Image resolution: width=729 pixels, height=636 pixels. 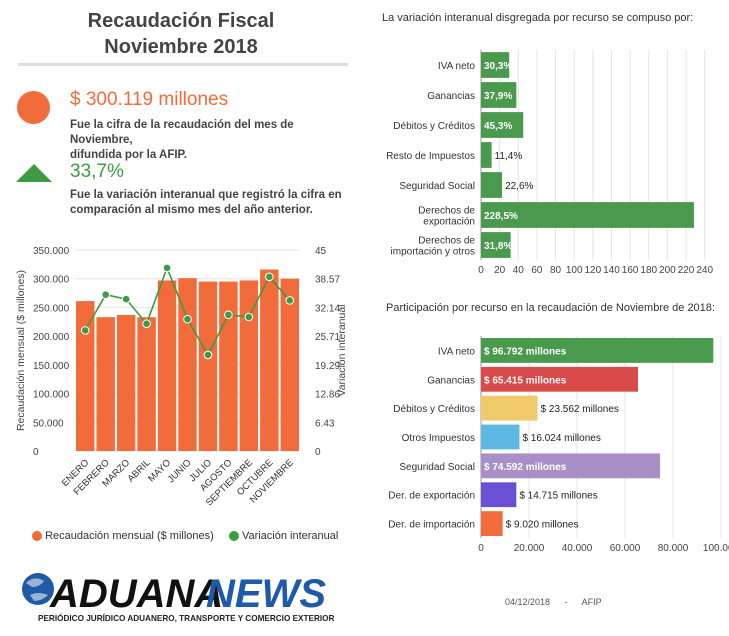 I want to click on hbar2-x-tick: 20.000, so click(x=529, y=548).